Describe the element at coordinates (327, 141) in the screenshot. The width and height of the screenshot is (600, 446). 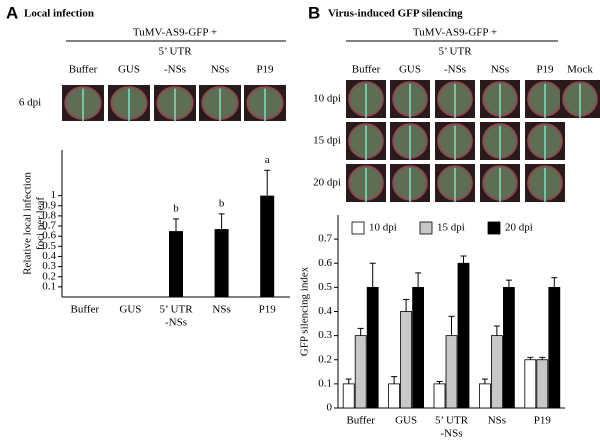
I see `row-label: 15 dpi` at that location.